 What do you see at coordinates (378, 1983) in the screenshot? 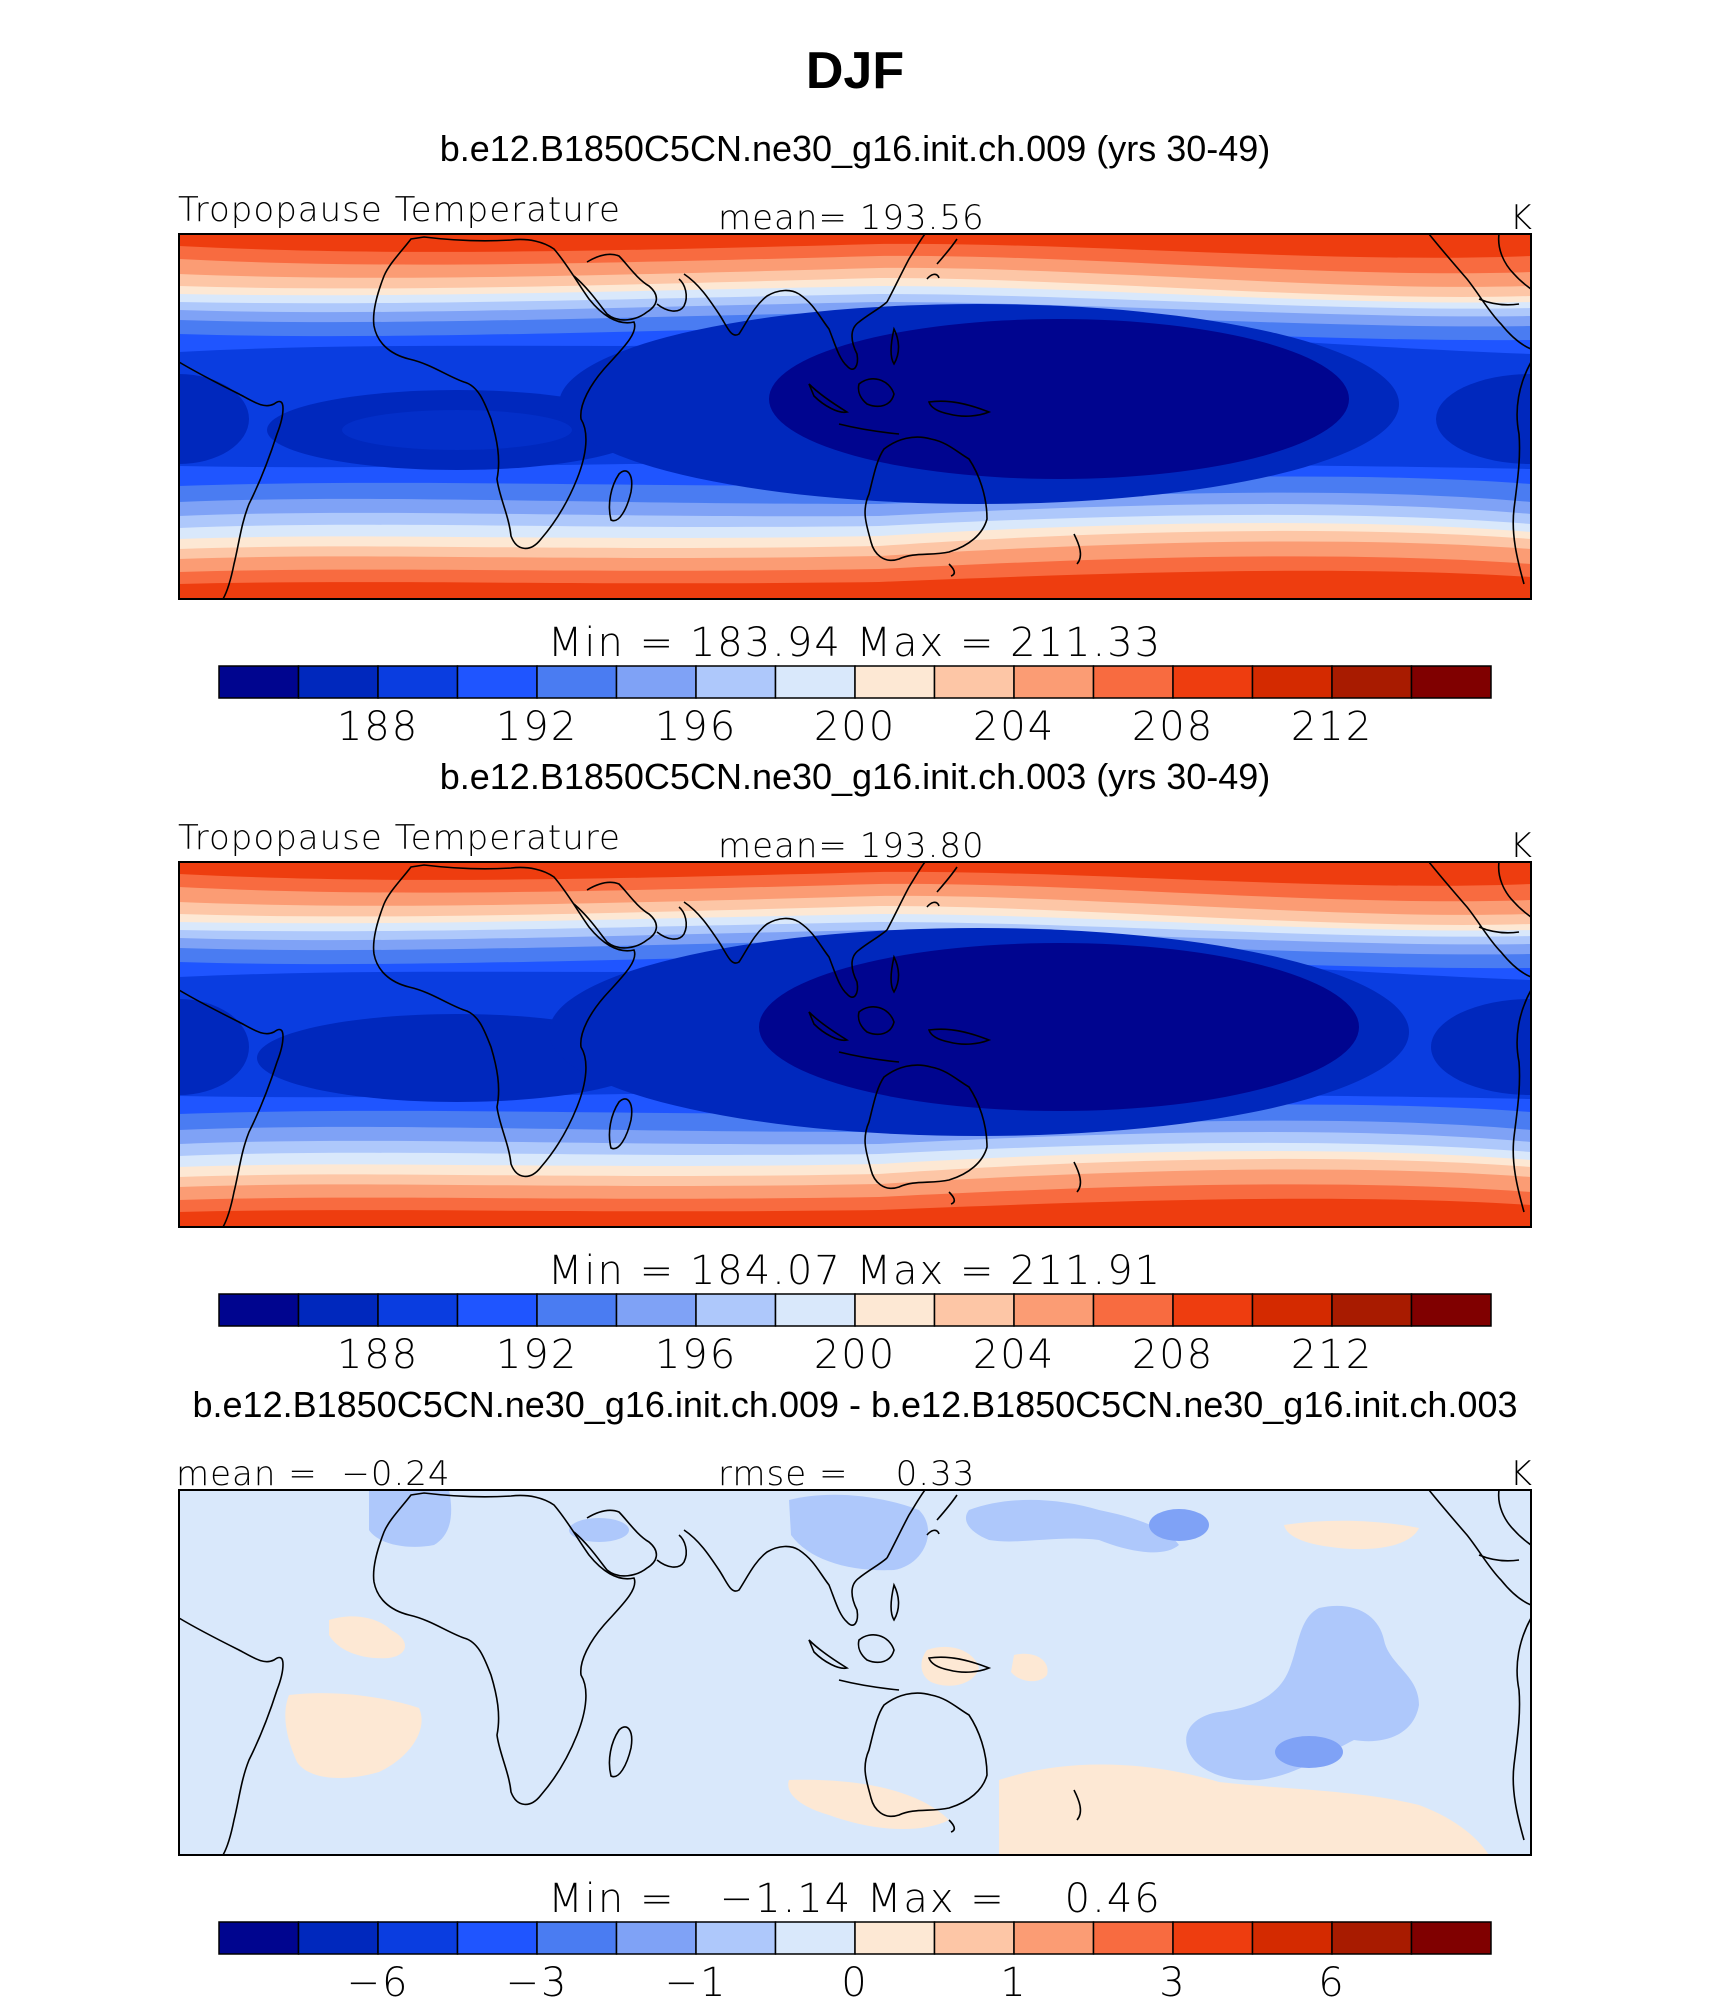
I see `colorbar-tick-label: −6` at bounding box center [378, 1983].